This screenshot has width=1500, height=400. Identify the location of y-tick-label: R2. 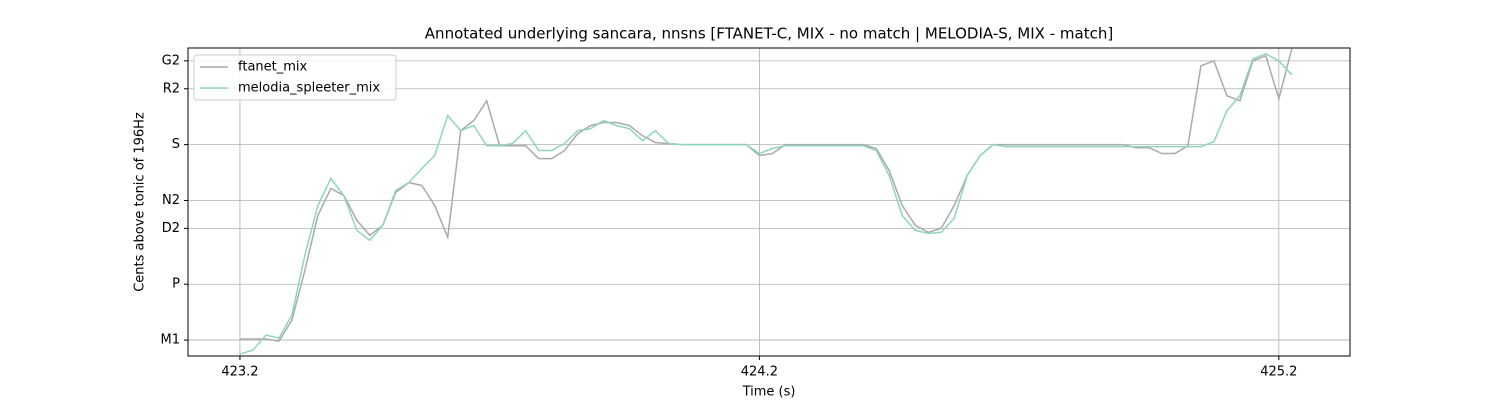
(171, 88).